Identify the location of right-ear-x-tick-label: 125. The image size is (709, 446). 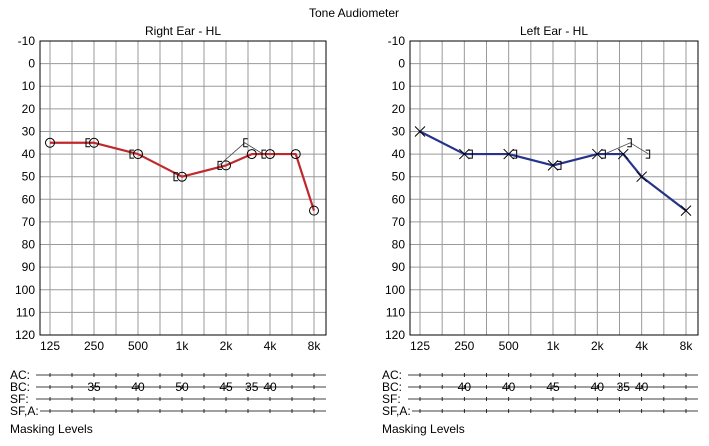
(50, 346).